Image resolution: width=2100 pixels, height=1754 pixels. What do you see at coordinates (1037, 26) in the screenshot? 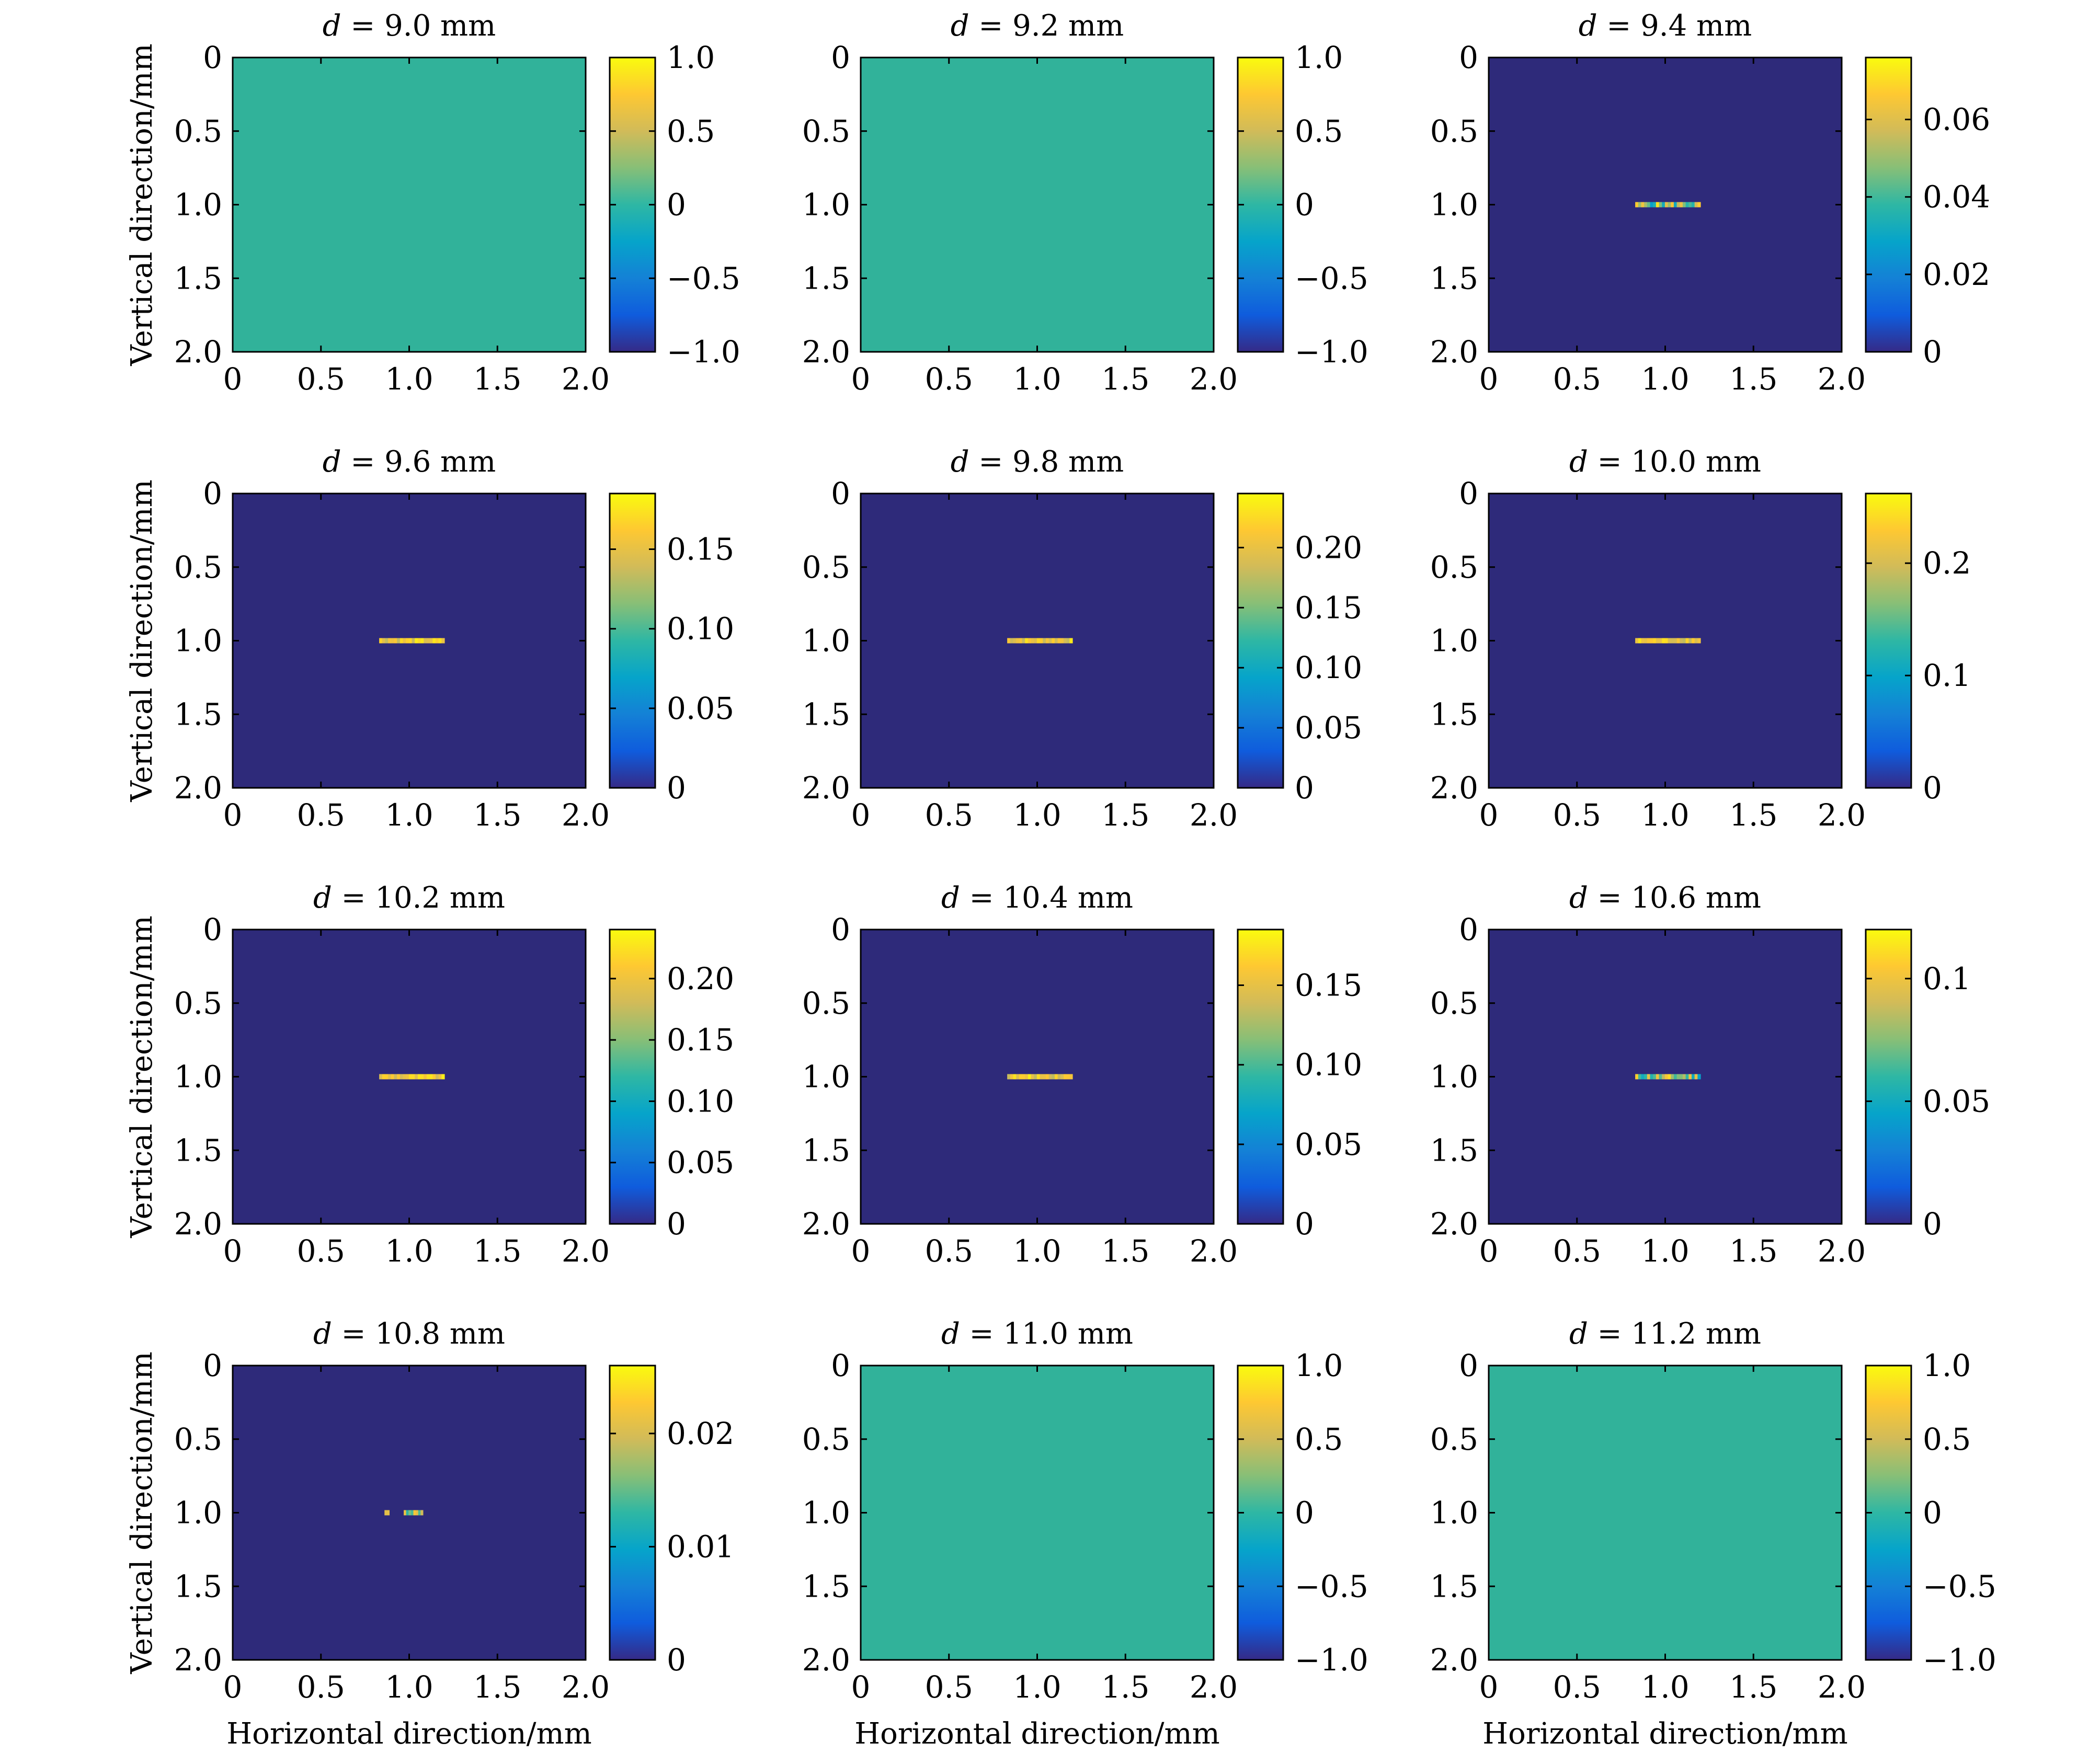
I see `panel-title: d = 9.2 mm` at bounding box center [1037, 26].